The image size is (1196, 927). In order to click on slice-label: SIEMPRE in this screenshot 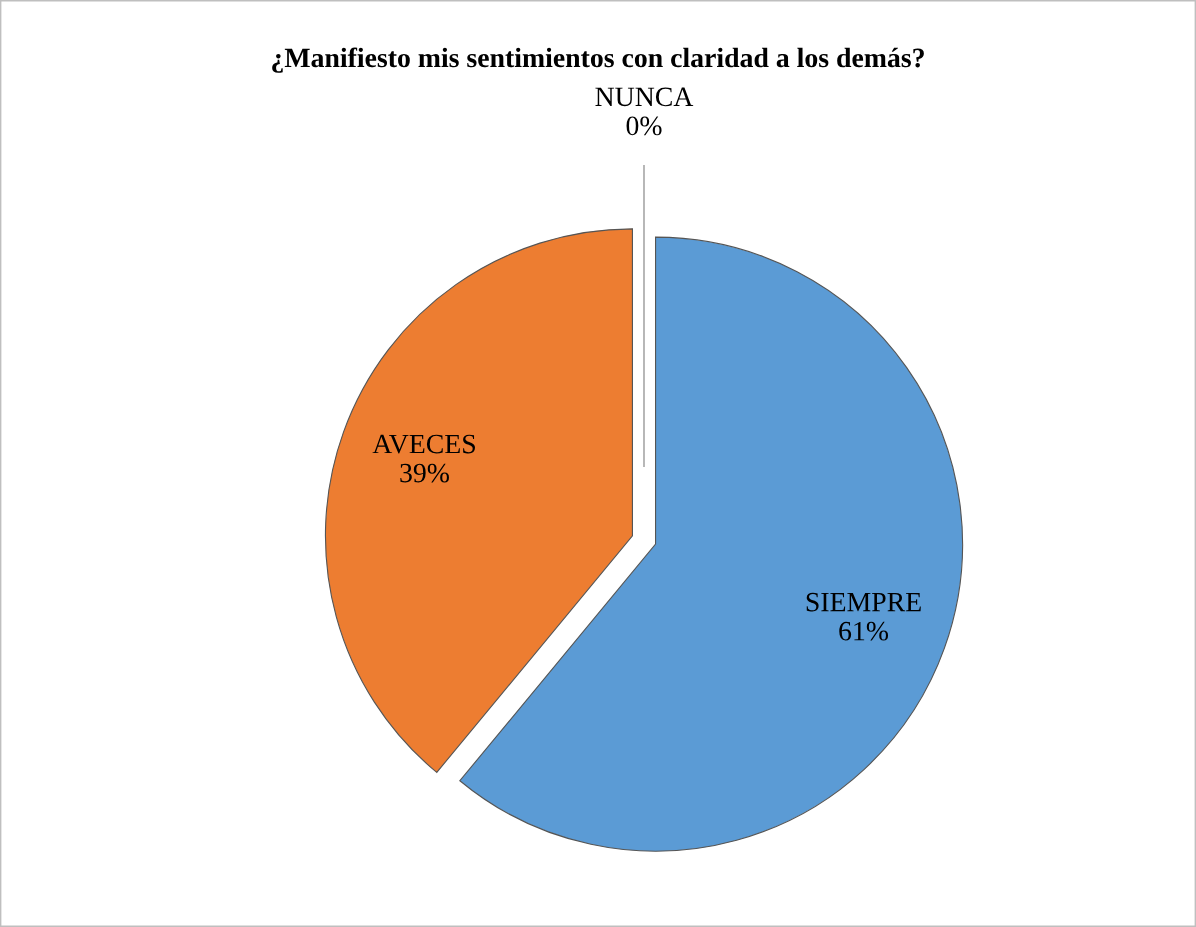, I will do `click(863, 602)`.